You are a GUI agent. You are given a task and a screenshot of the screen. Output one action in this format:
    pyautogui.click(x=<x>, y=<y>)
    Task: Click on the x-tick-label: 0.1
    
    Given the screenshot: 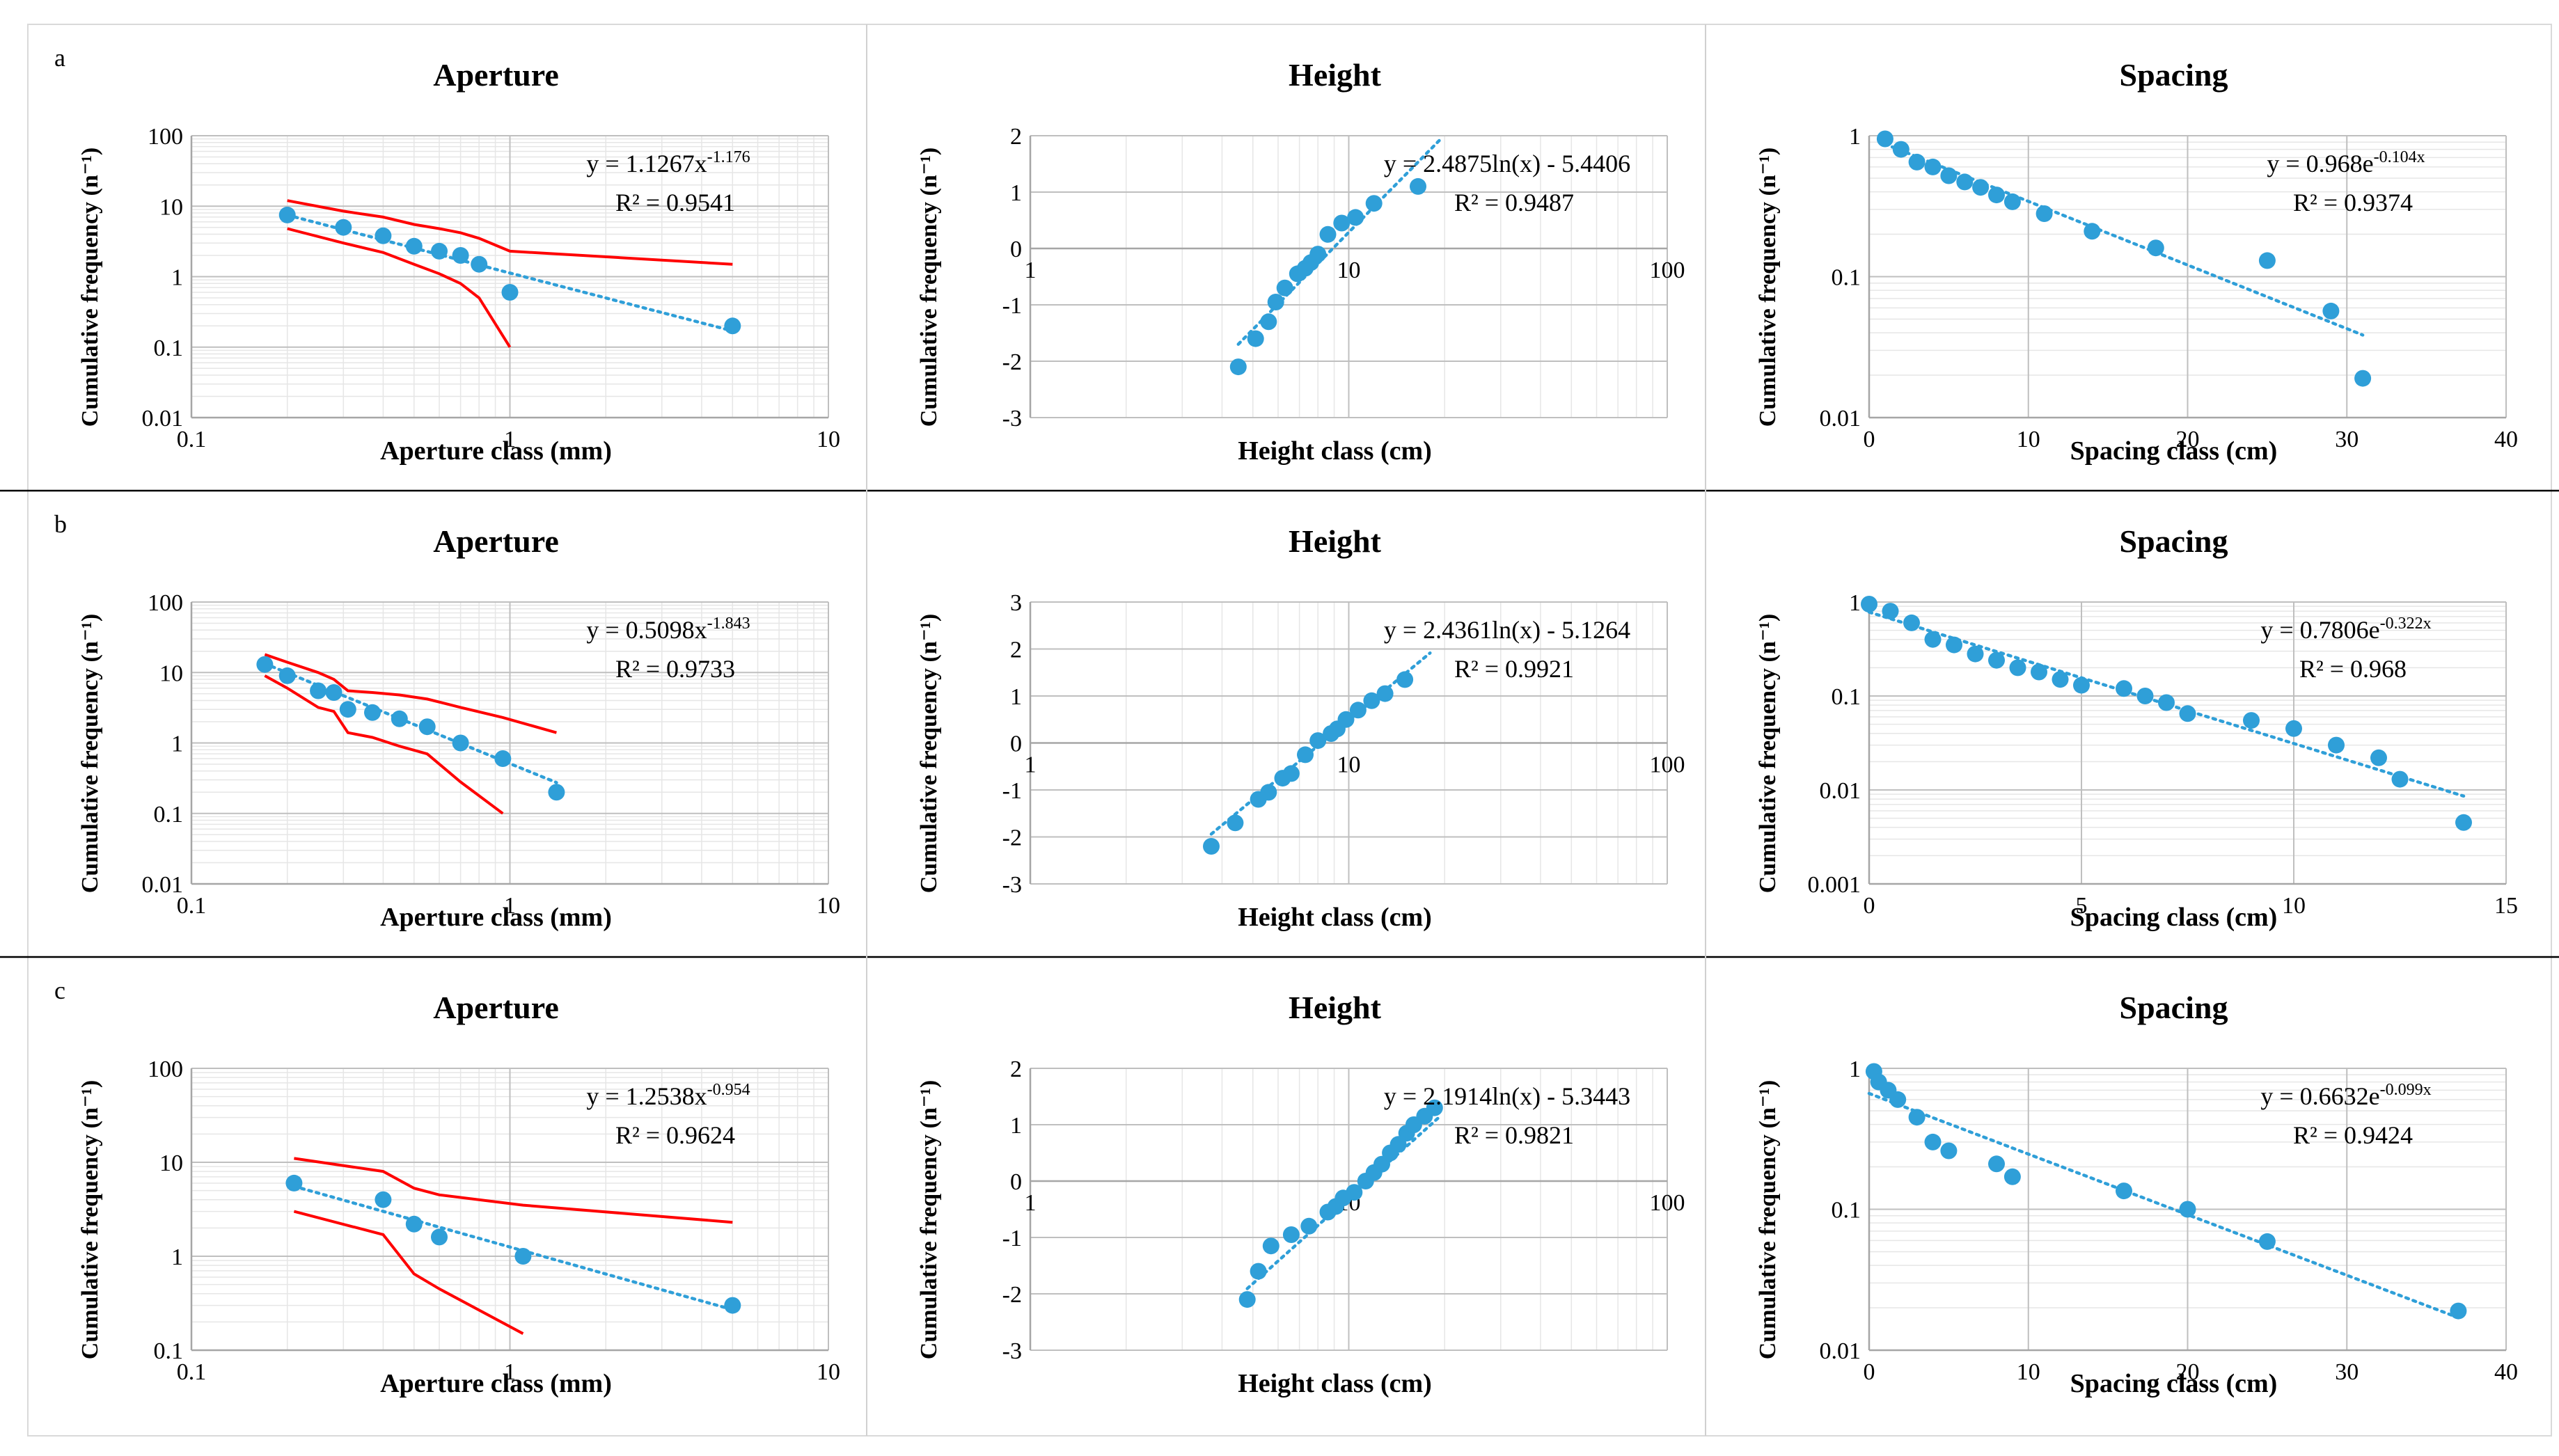 What is the action you would take?
    pyautogui.click(x=192, y=439)
    